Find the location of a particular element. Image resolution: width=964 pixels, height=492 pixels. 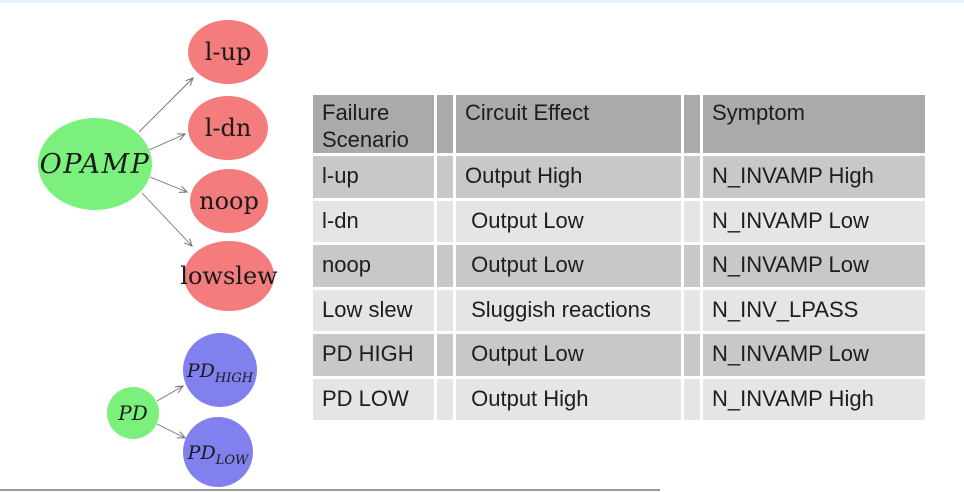

lup-label: l-up is located at coordinates (228, 52).